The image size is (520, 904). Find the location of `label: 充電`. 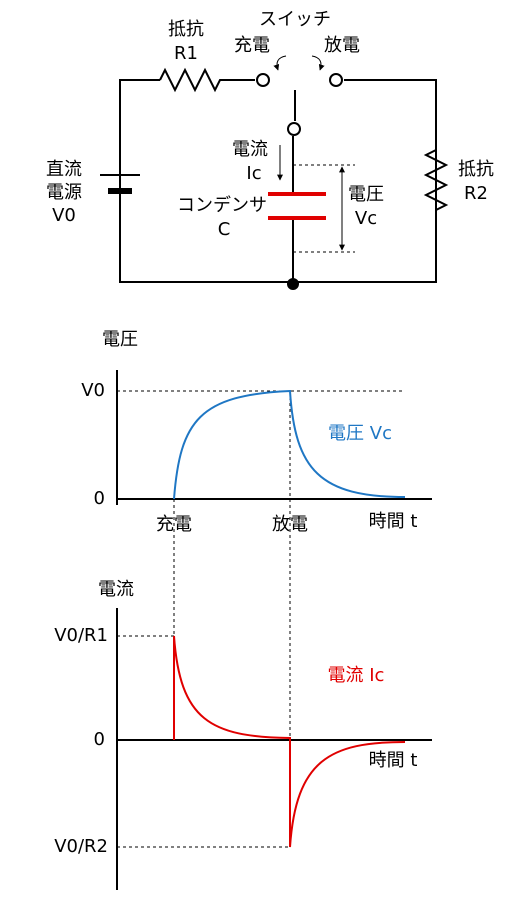

label: 充電 is located at coordinates (252, 45).